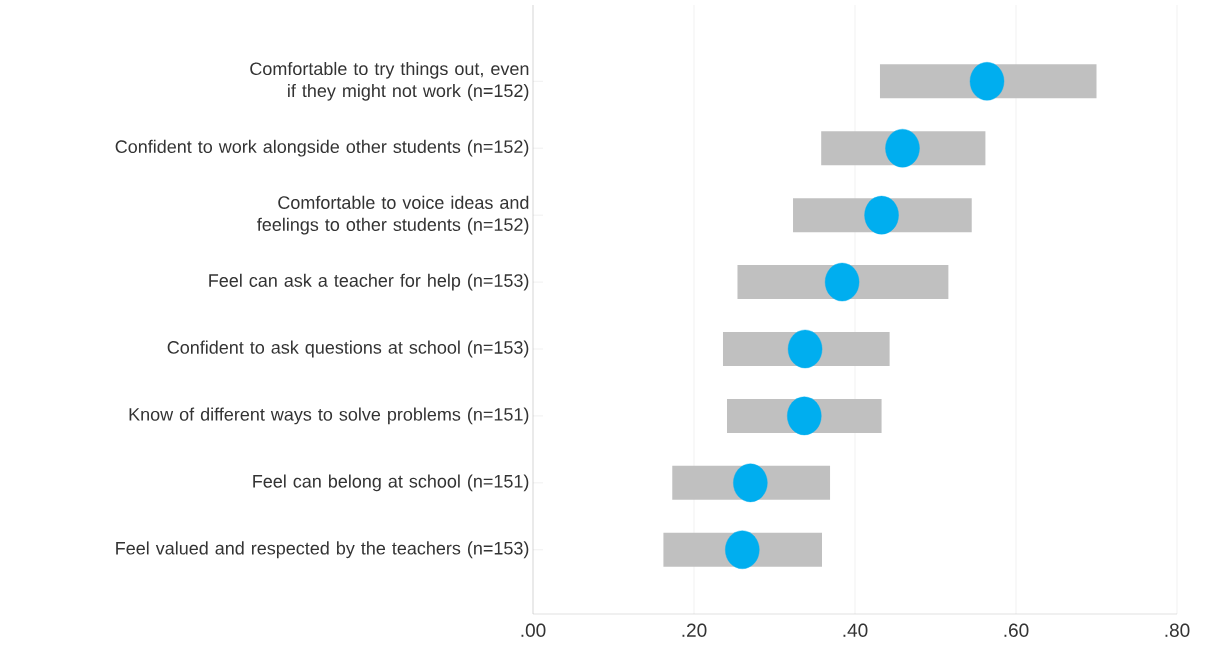 This screenshot has width=1207, height=663. What do you see at coordinates (1016, 630) in the screenshot?
I see `x-tick-label: .60` at bounding box center [1016, 630].